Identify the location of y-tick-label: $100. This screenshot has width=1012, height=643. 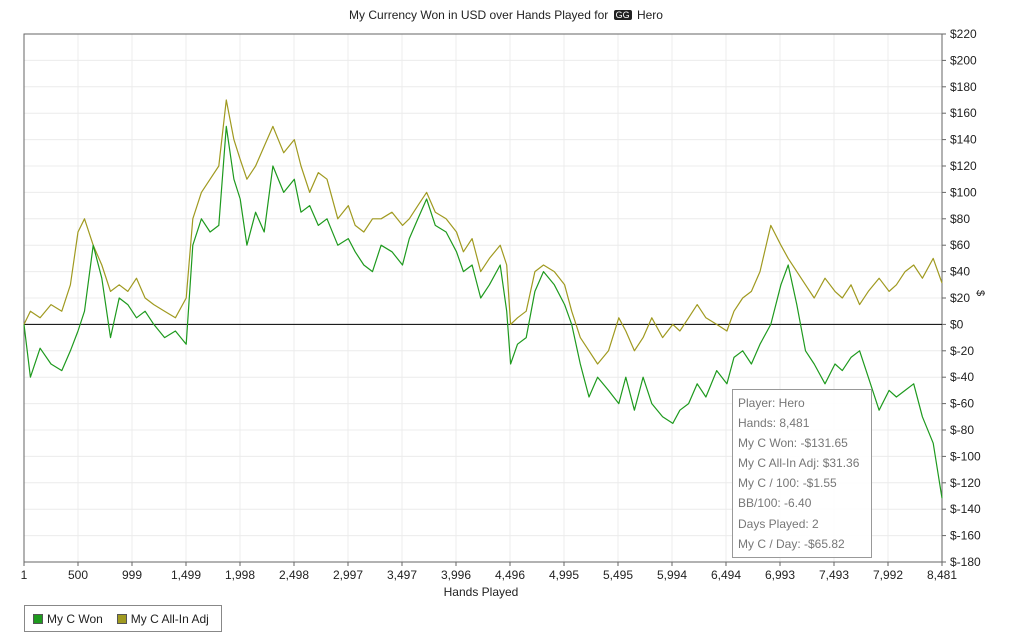
(963, 192).